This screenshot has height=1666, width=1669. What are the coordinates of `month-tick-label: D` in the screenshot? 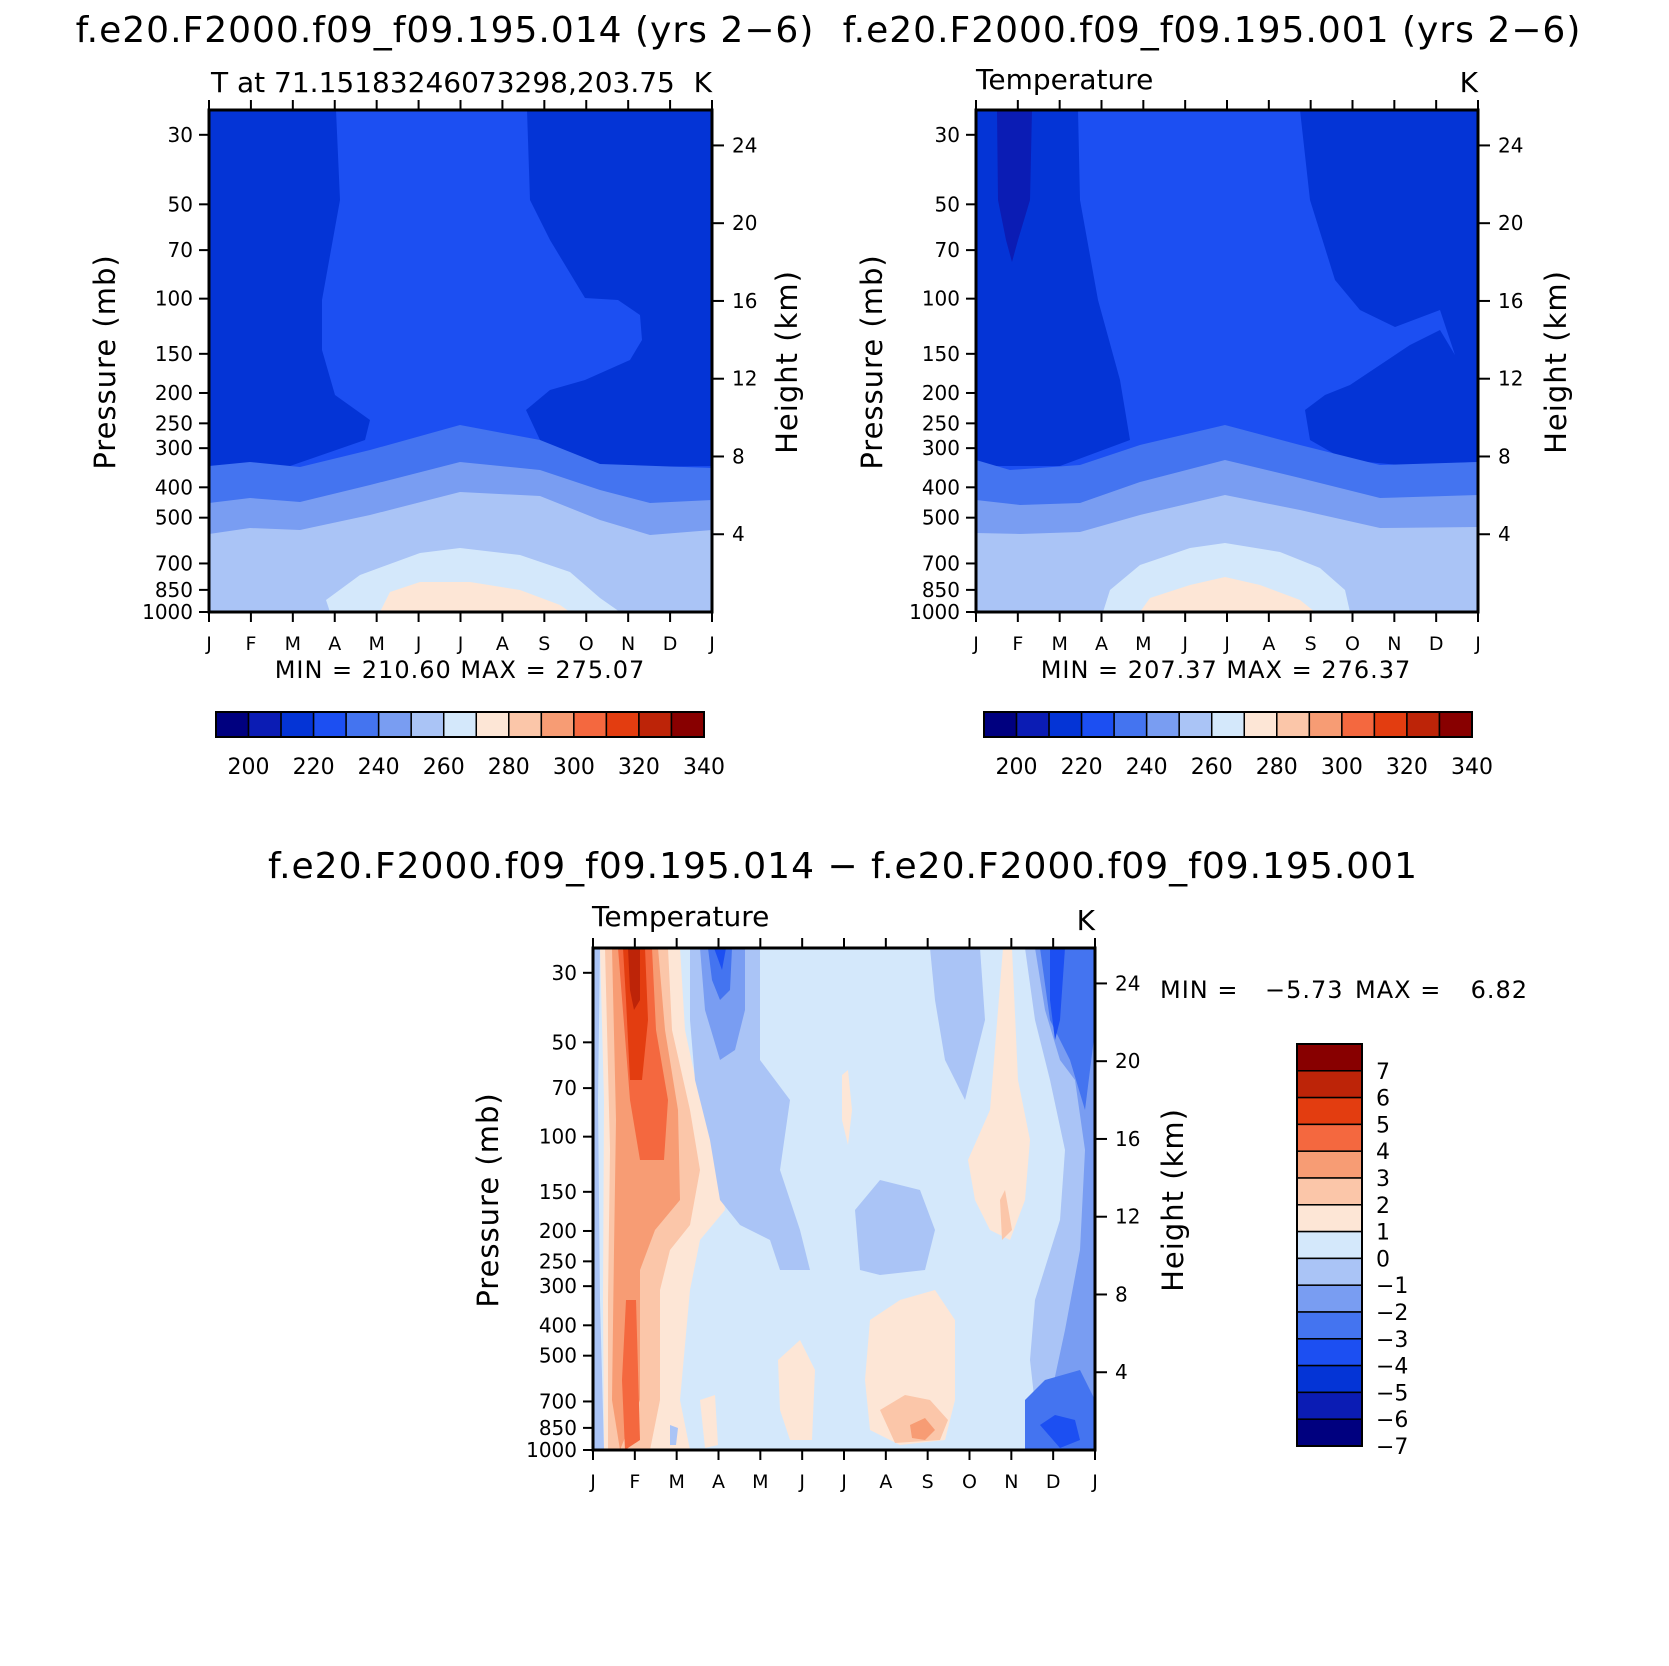 It's located at (1436, 644).